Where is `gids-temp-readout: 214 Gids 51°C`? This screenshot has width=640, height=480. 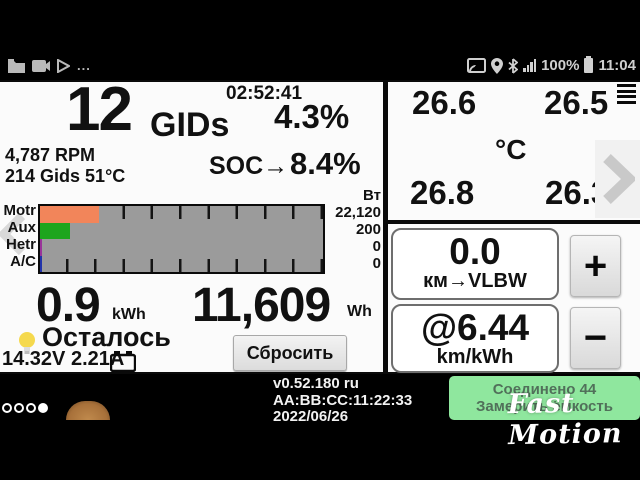 gids-temp-readout: 214 Gids 51°C is located at coordinates (65, 176).